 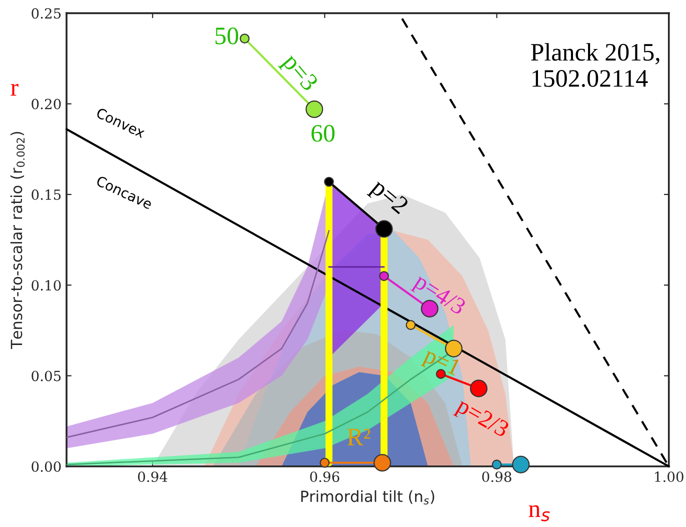 What do you see at coordinates (539, 513) in the screenshot?
I see `text: n$_{s}$` at bounding box center [539, 513].